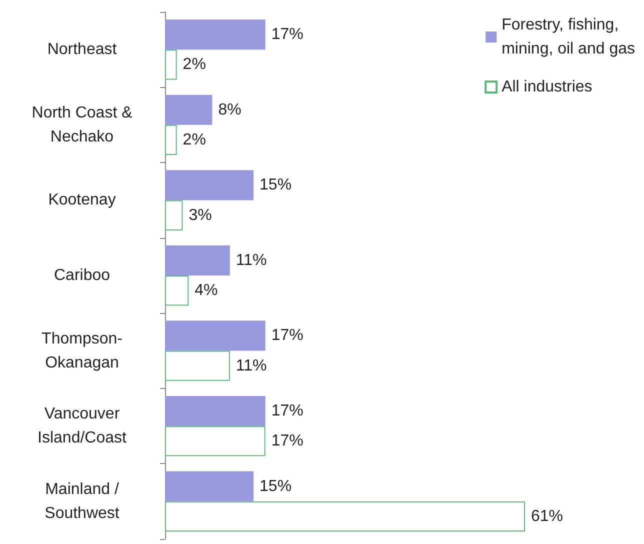  What do you see at coordinates (83, 426) in the screenshot?
I see `y-tick-label: Vancouver Island/Coast` at bounding box center [83, 426].